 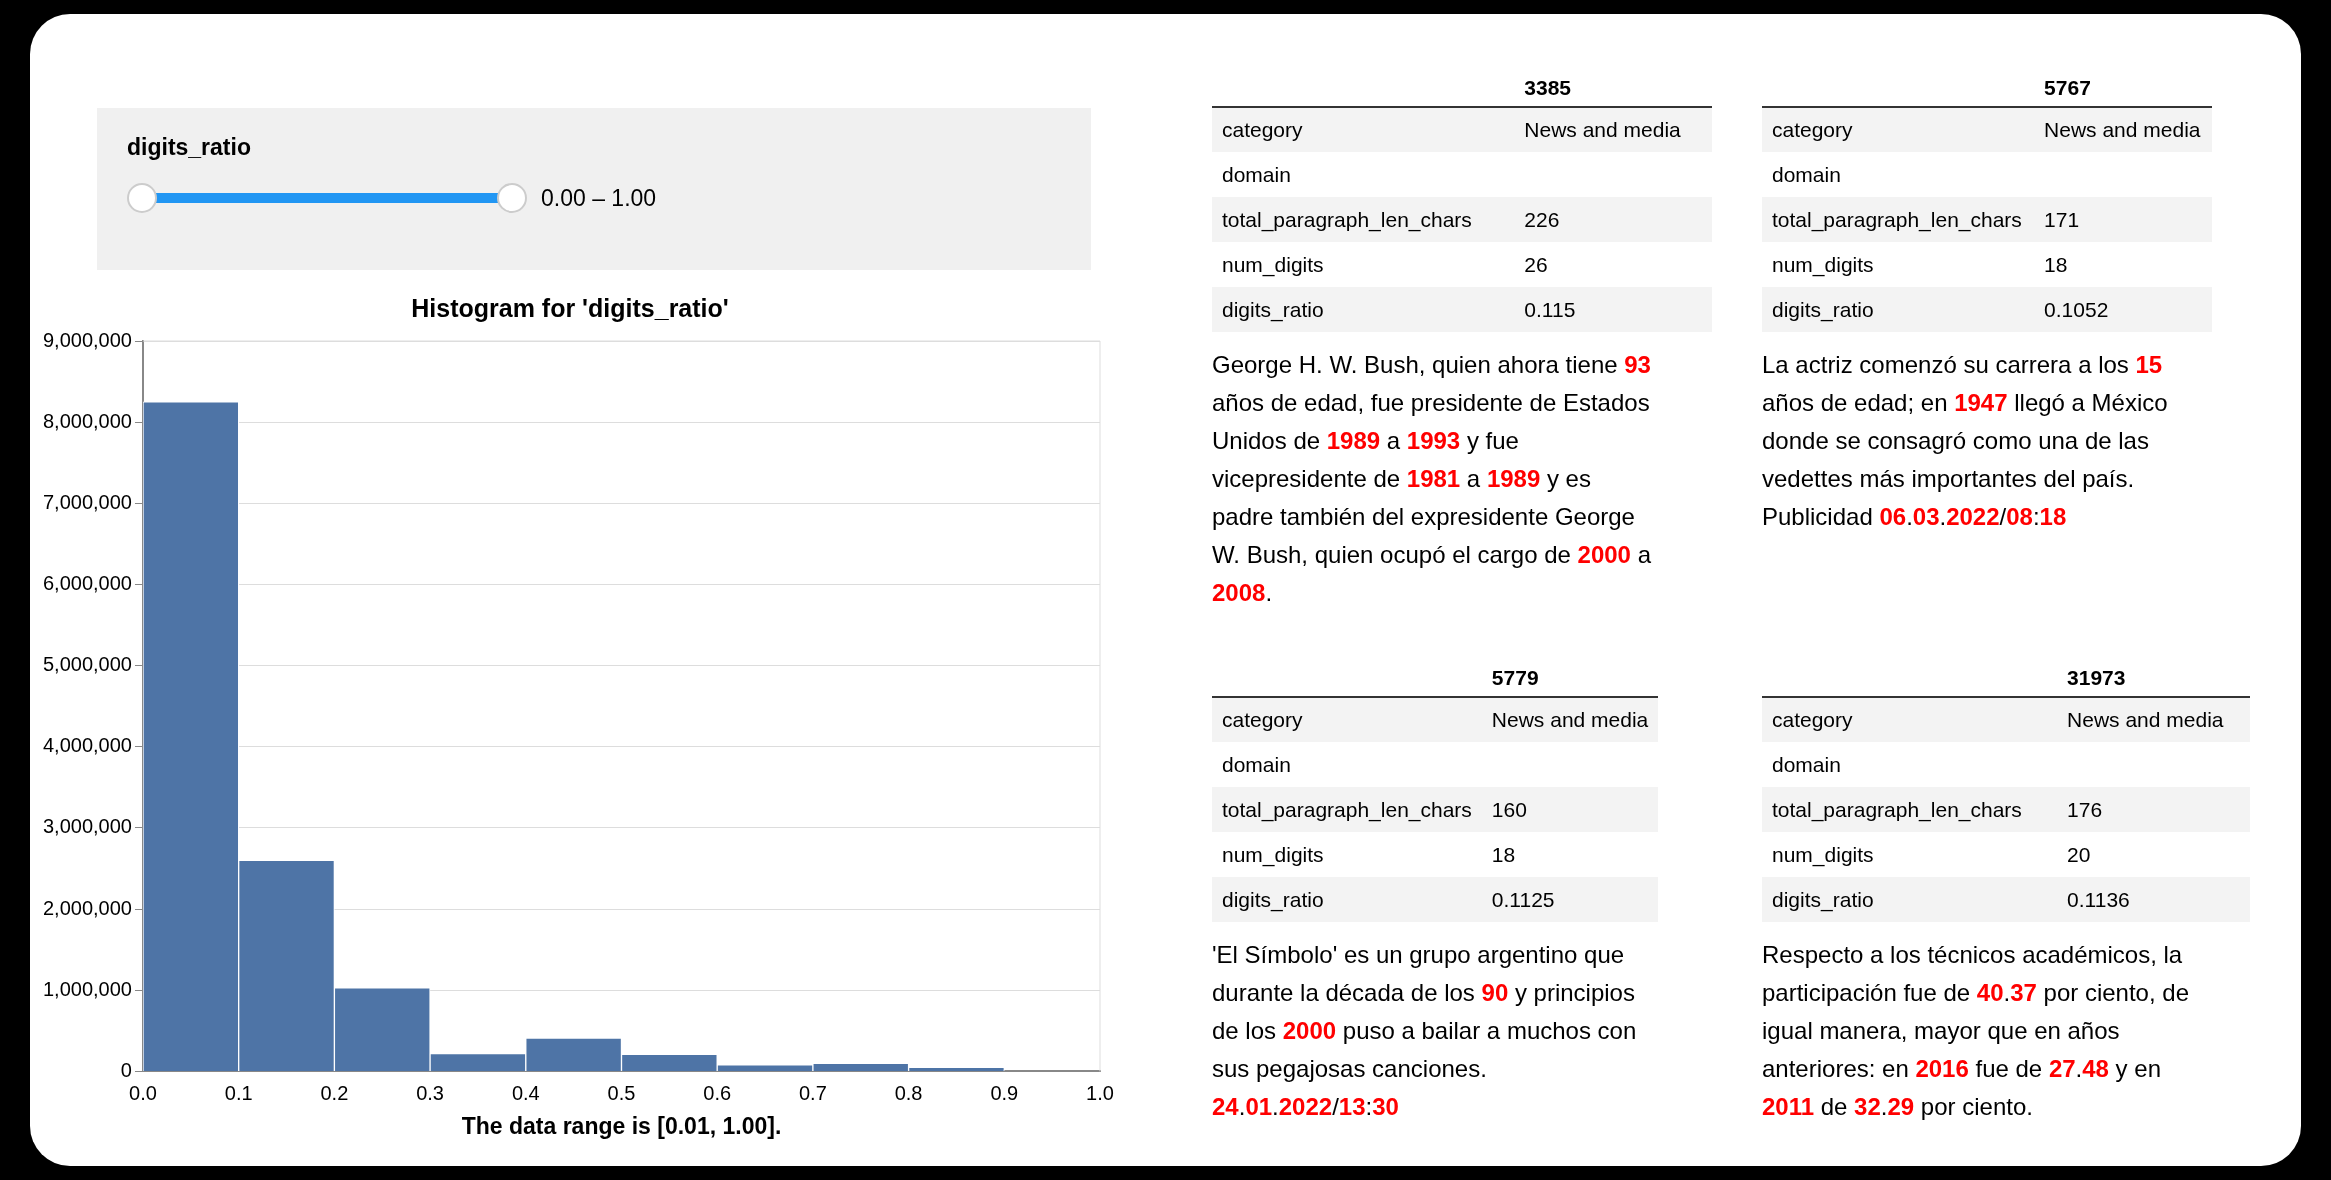 I want to click on text: 5779, so click(x=1570, y=678).